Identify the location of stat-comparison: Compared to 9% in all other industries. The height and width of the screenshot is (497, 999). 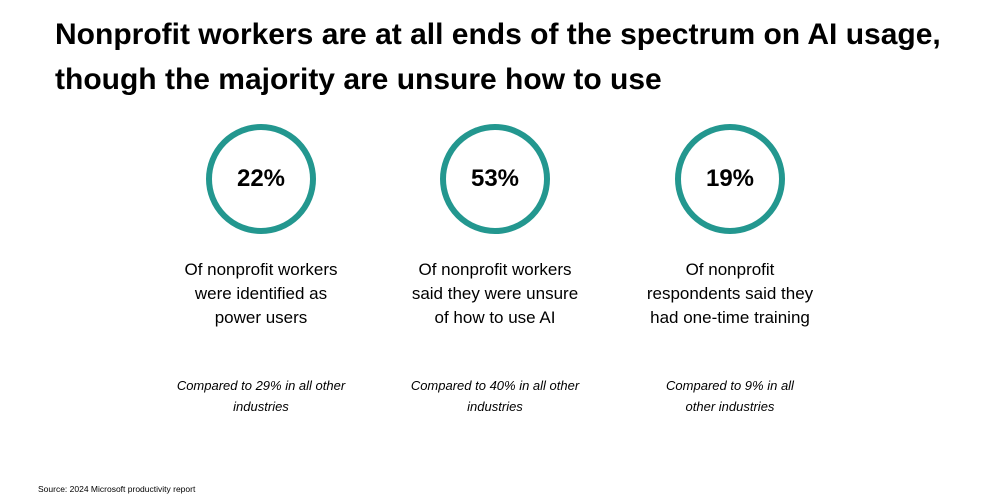
(730, 396).